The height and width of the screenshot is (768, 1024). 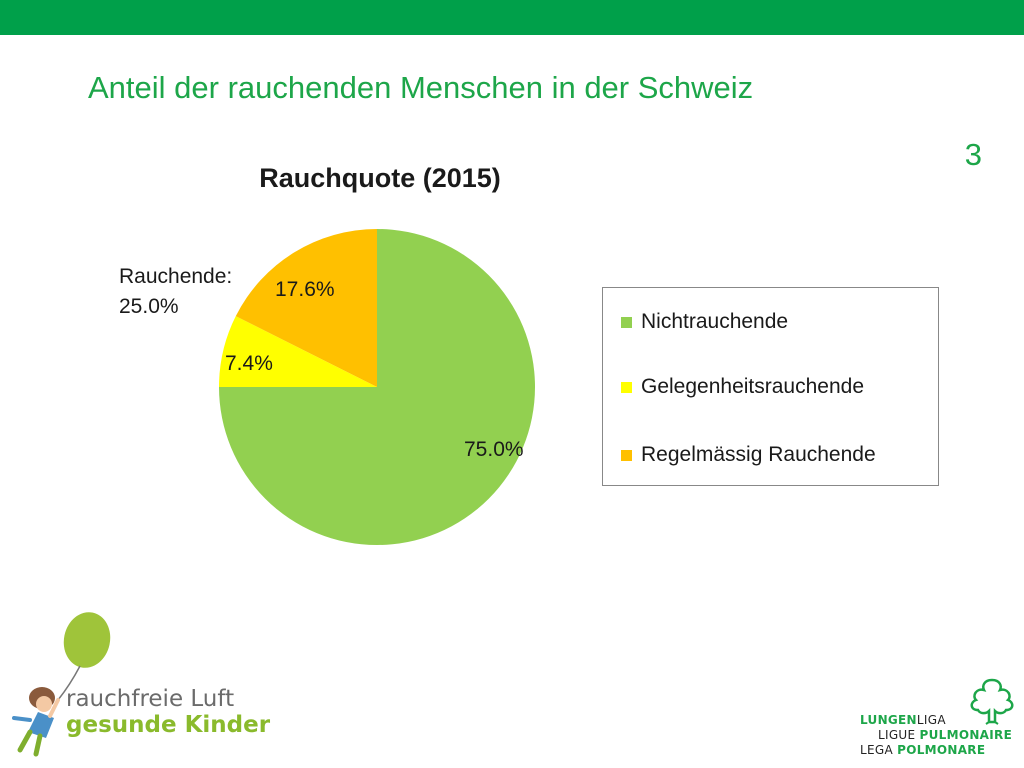 I want to click on brand-line-2: gesunde Kinder, so click(x=168, y=725).